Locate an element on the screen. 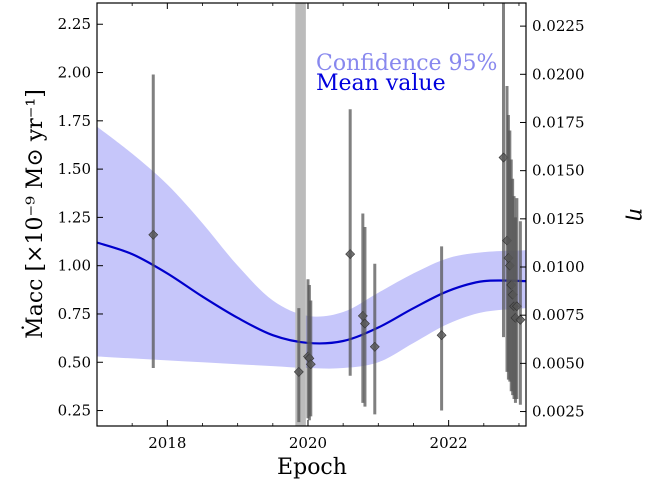  y2-tick-label-7: 0.0200 is located at coordinates (558, 74).